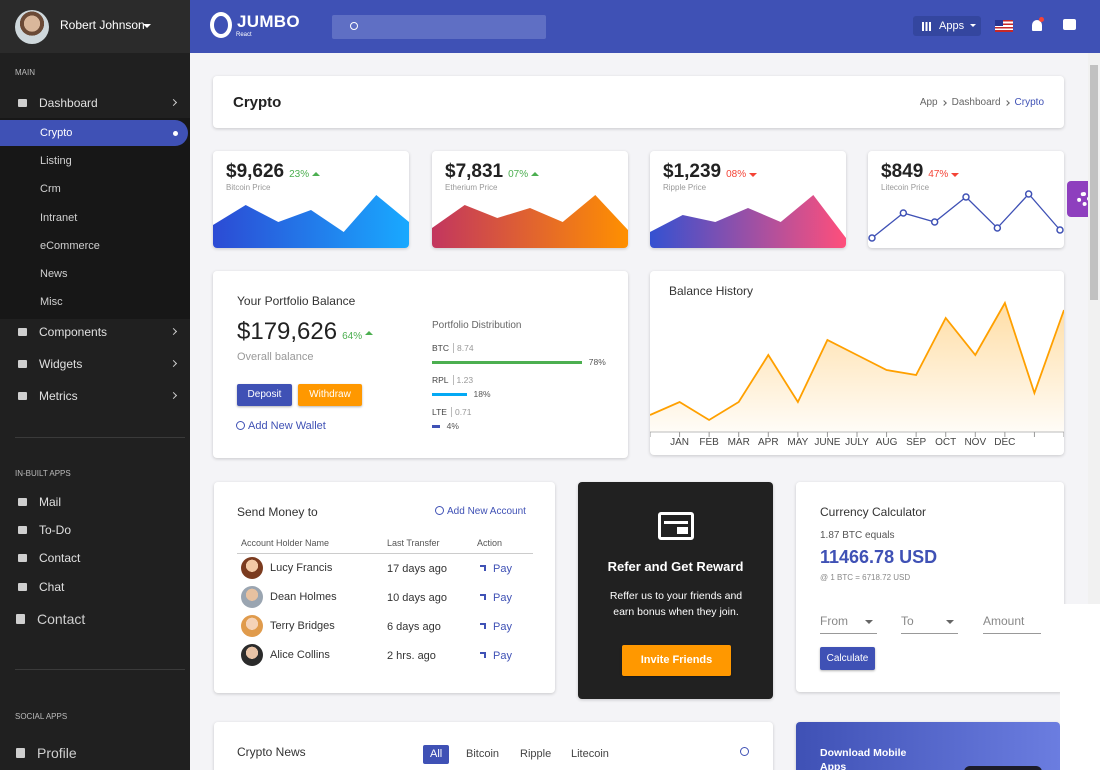 The width and height of the screenshot is (1100, 770). I want to click on news-title: Crypto News, so click(271, 752).